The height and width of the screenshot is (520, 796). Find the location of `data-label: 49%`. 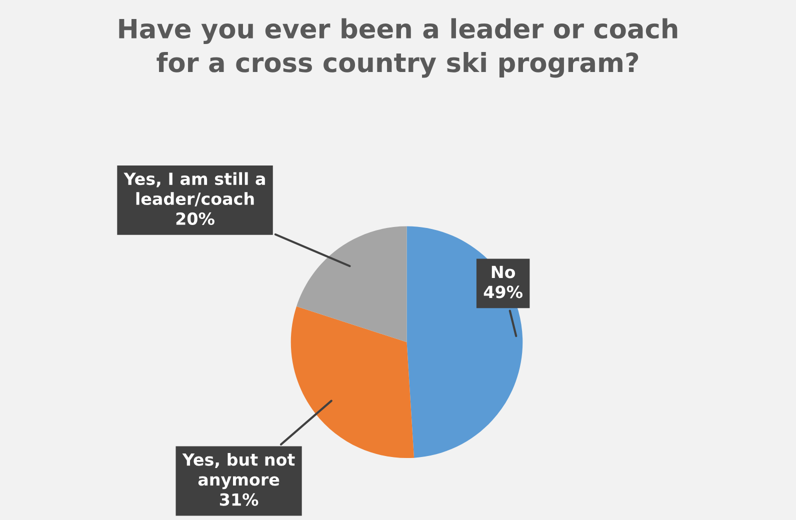

data-label: 49% is located at coordinates (503, 292).